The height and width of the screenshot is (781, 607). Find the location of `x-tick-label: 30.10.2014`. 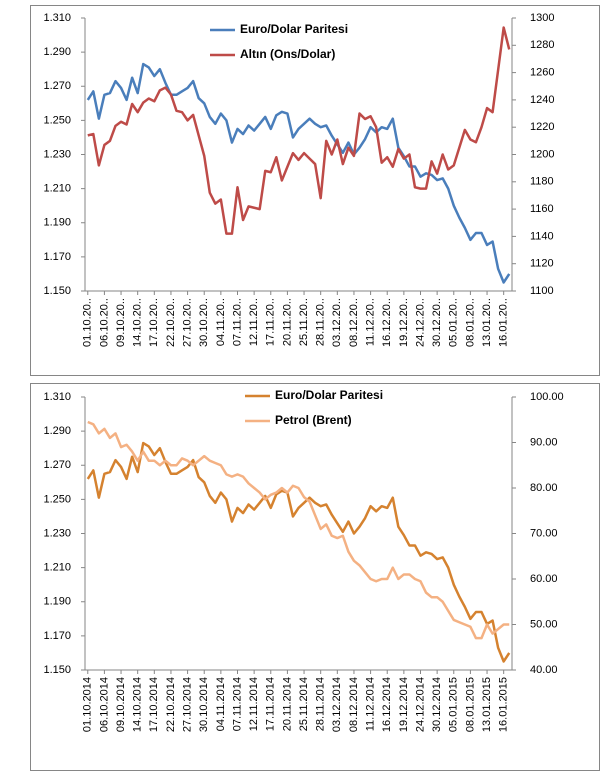

x-tick-label: 30.10.2014 is located at coordinates (204, 704).